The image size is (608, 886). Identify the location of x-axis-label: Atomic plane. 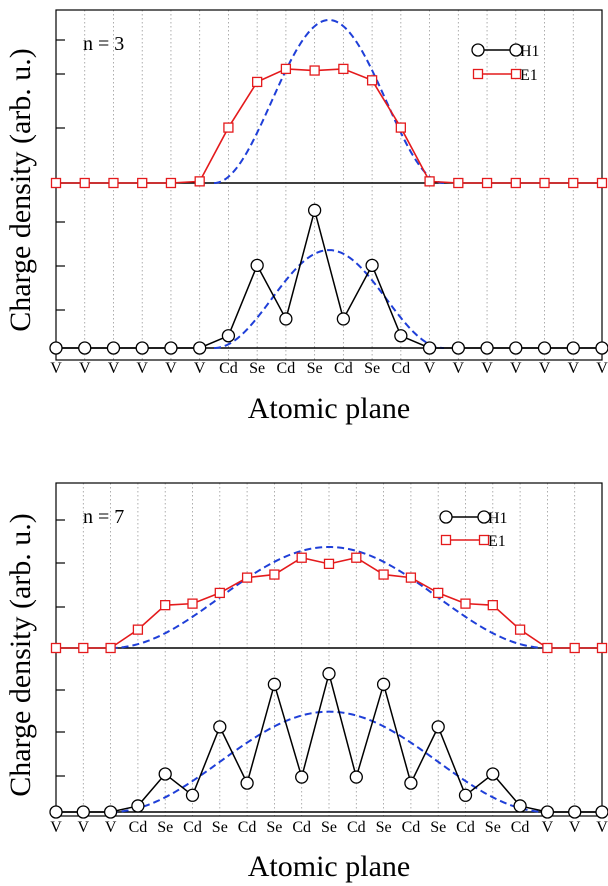
(329, 866).